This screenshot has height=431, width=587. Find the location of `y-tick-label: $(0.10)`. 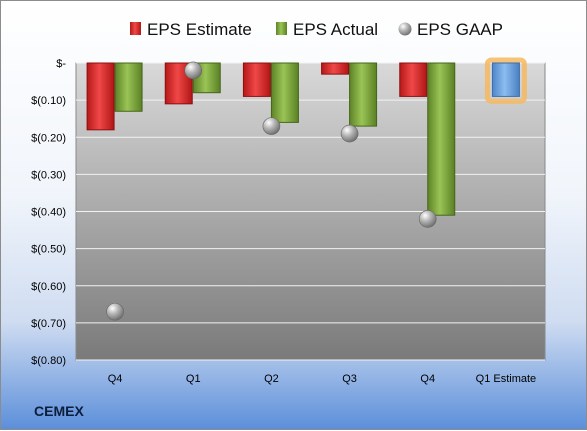

y-tick-label: $(0.10) is located at coordinates (48, 101).